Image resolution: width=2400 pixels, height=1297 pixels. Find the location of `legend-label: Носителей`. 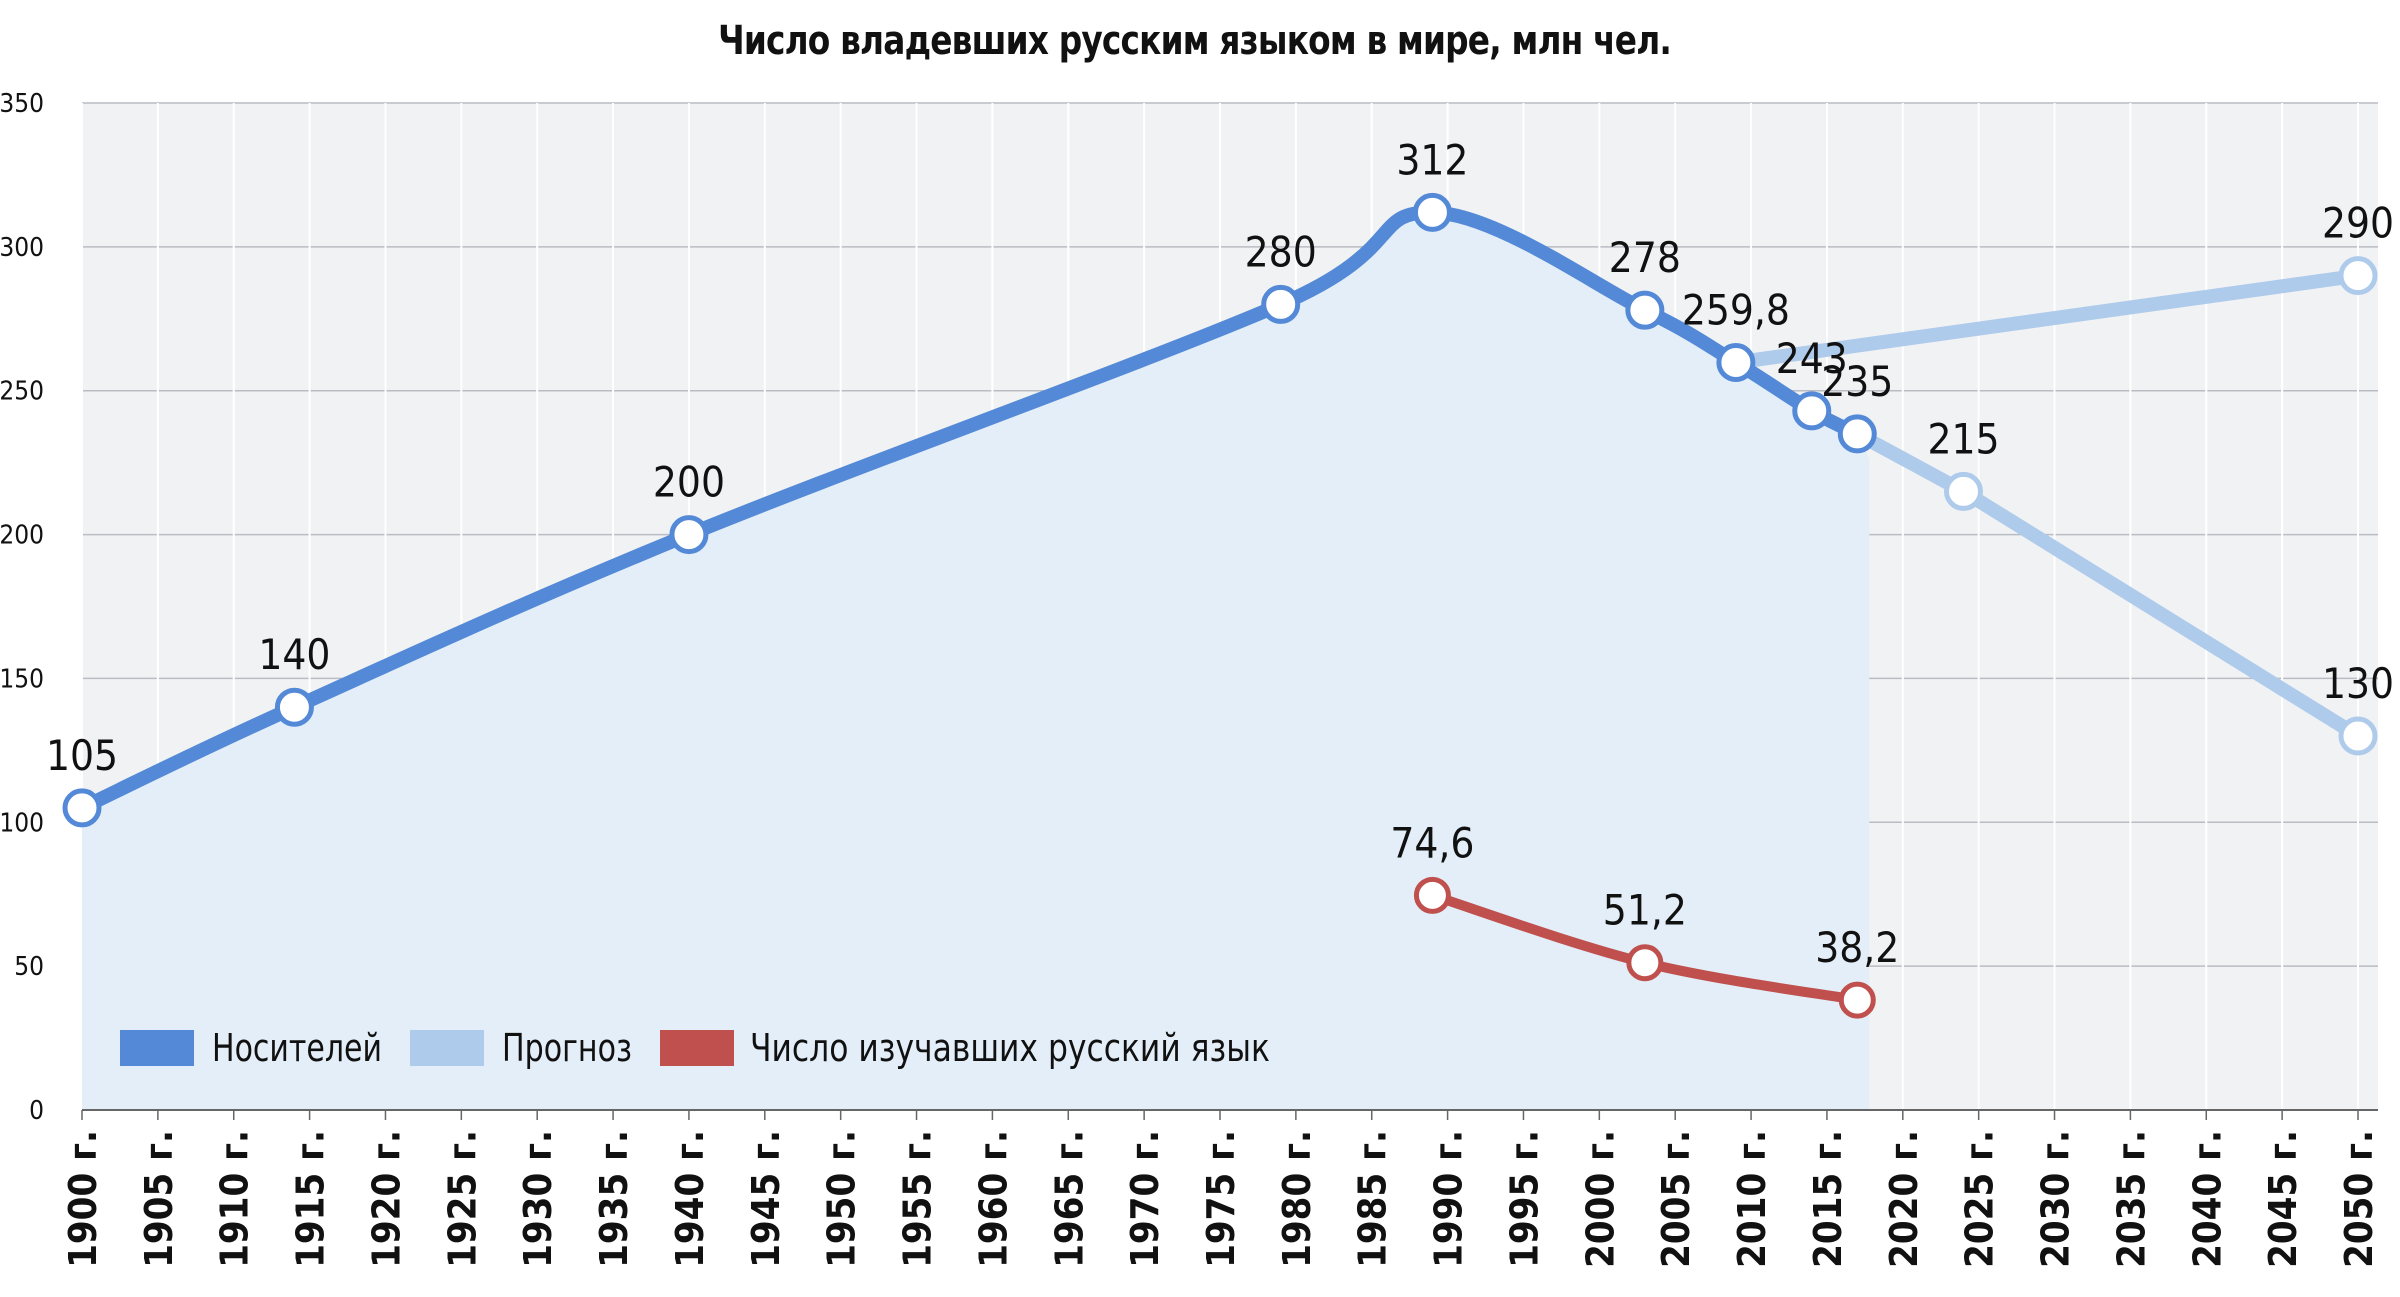

legend-label: Носителей is located at coordinates (297, 1048).